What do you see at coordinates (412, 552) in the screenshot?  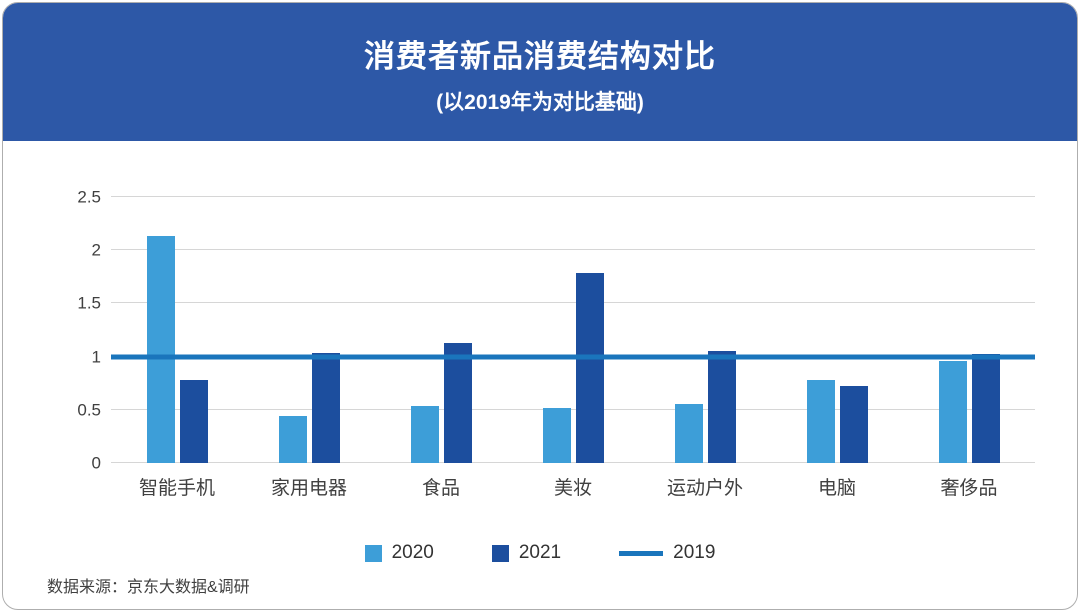 I see `legend-label-2020: 2020` at bounding box center [412, 552].